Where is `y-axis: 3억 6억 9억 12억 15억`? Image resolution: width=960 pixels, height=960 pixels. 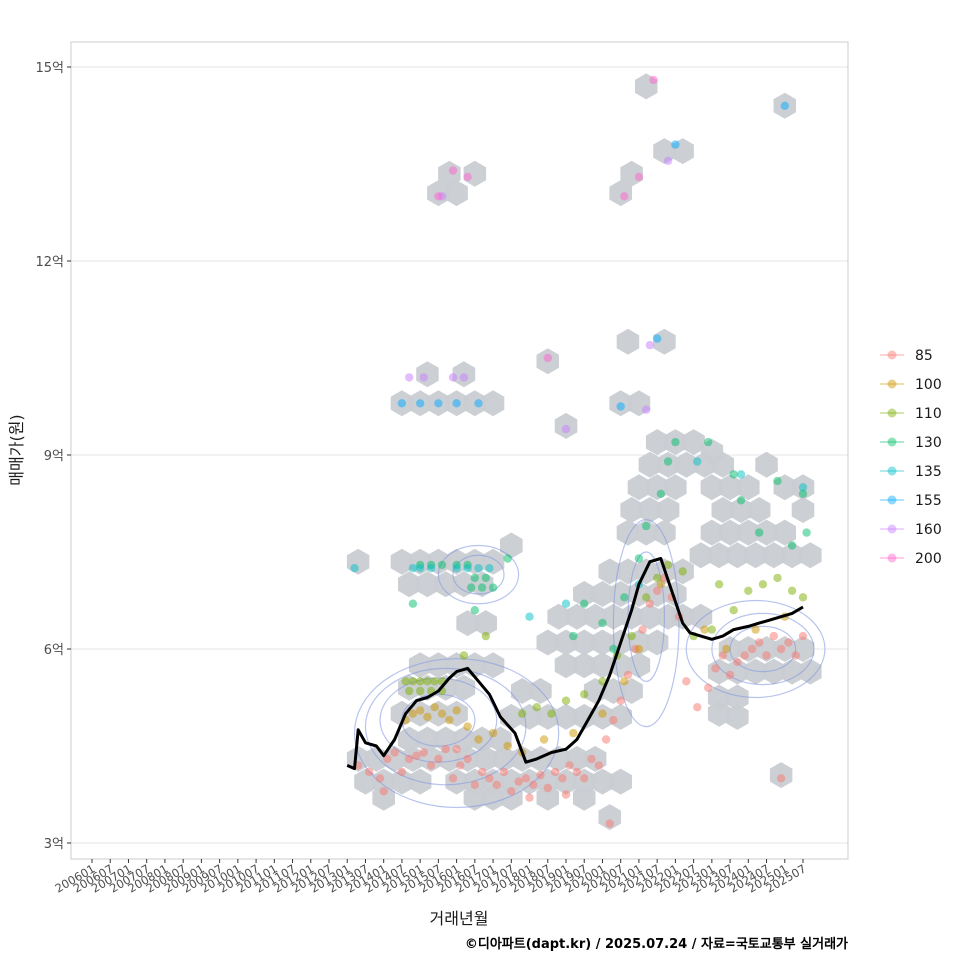
y-axis: 3억 6억 9억 12억 15억 is located at coordinates (53, 456).